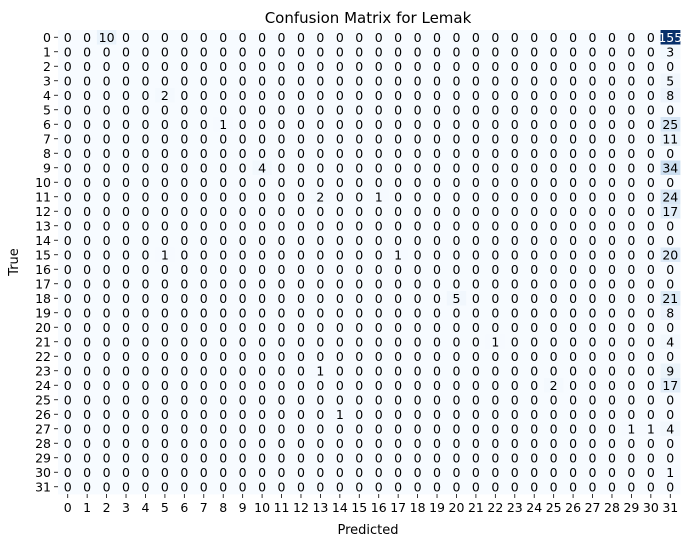 This screenshot has width=690, height=552. I want to click on y-tick-label: 6, so click(47, 124).